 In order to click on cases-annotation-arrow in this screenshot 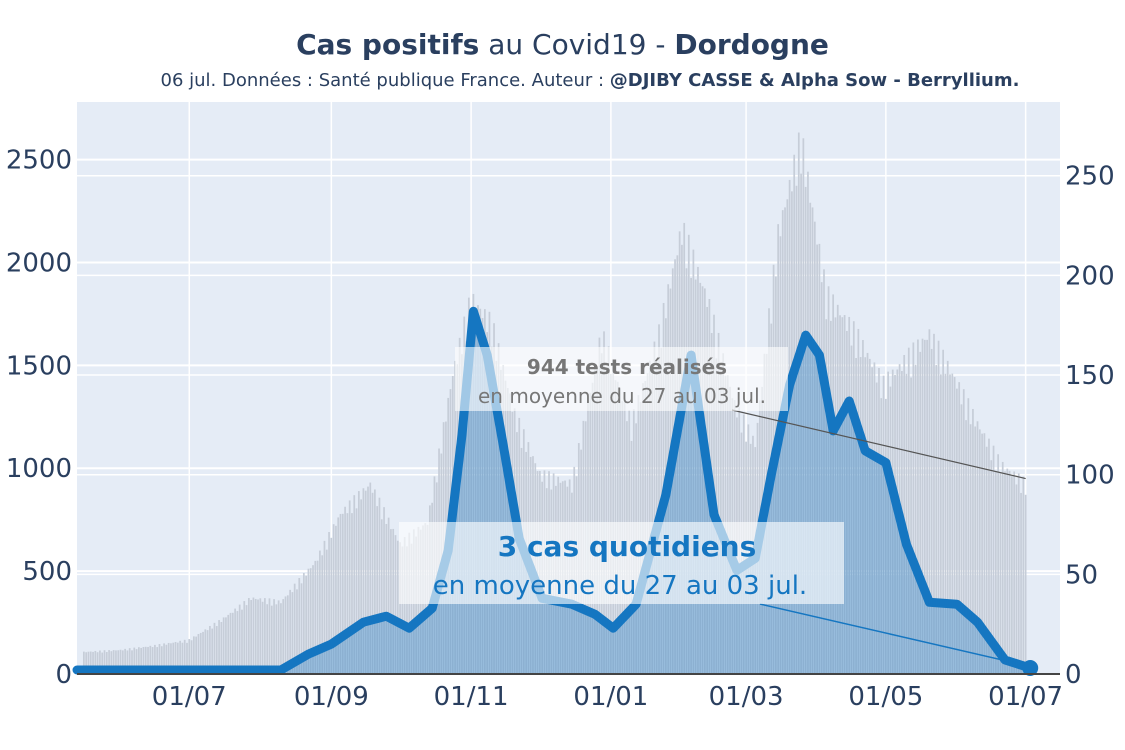, I will do `click(892, 634)`.